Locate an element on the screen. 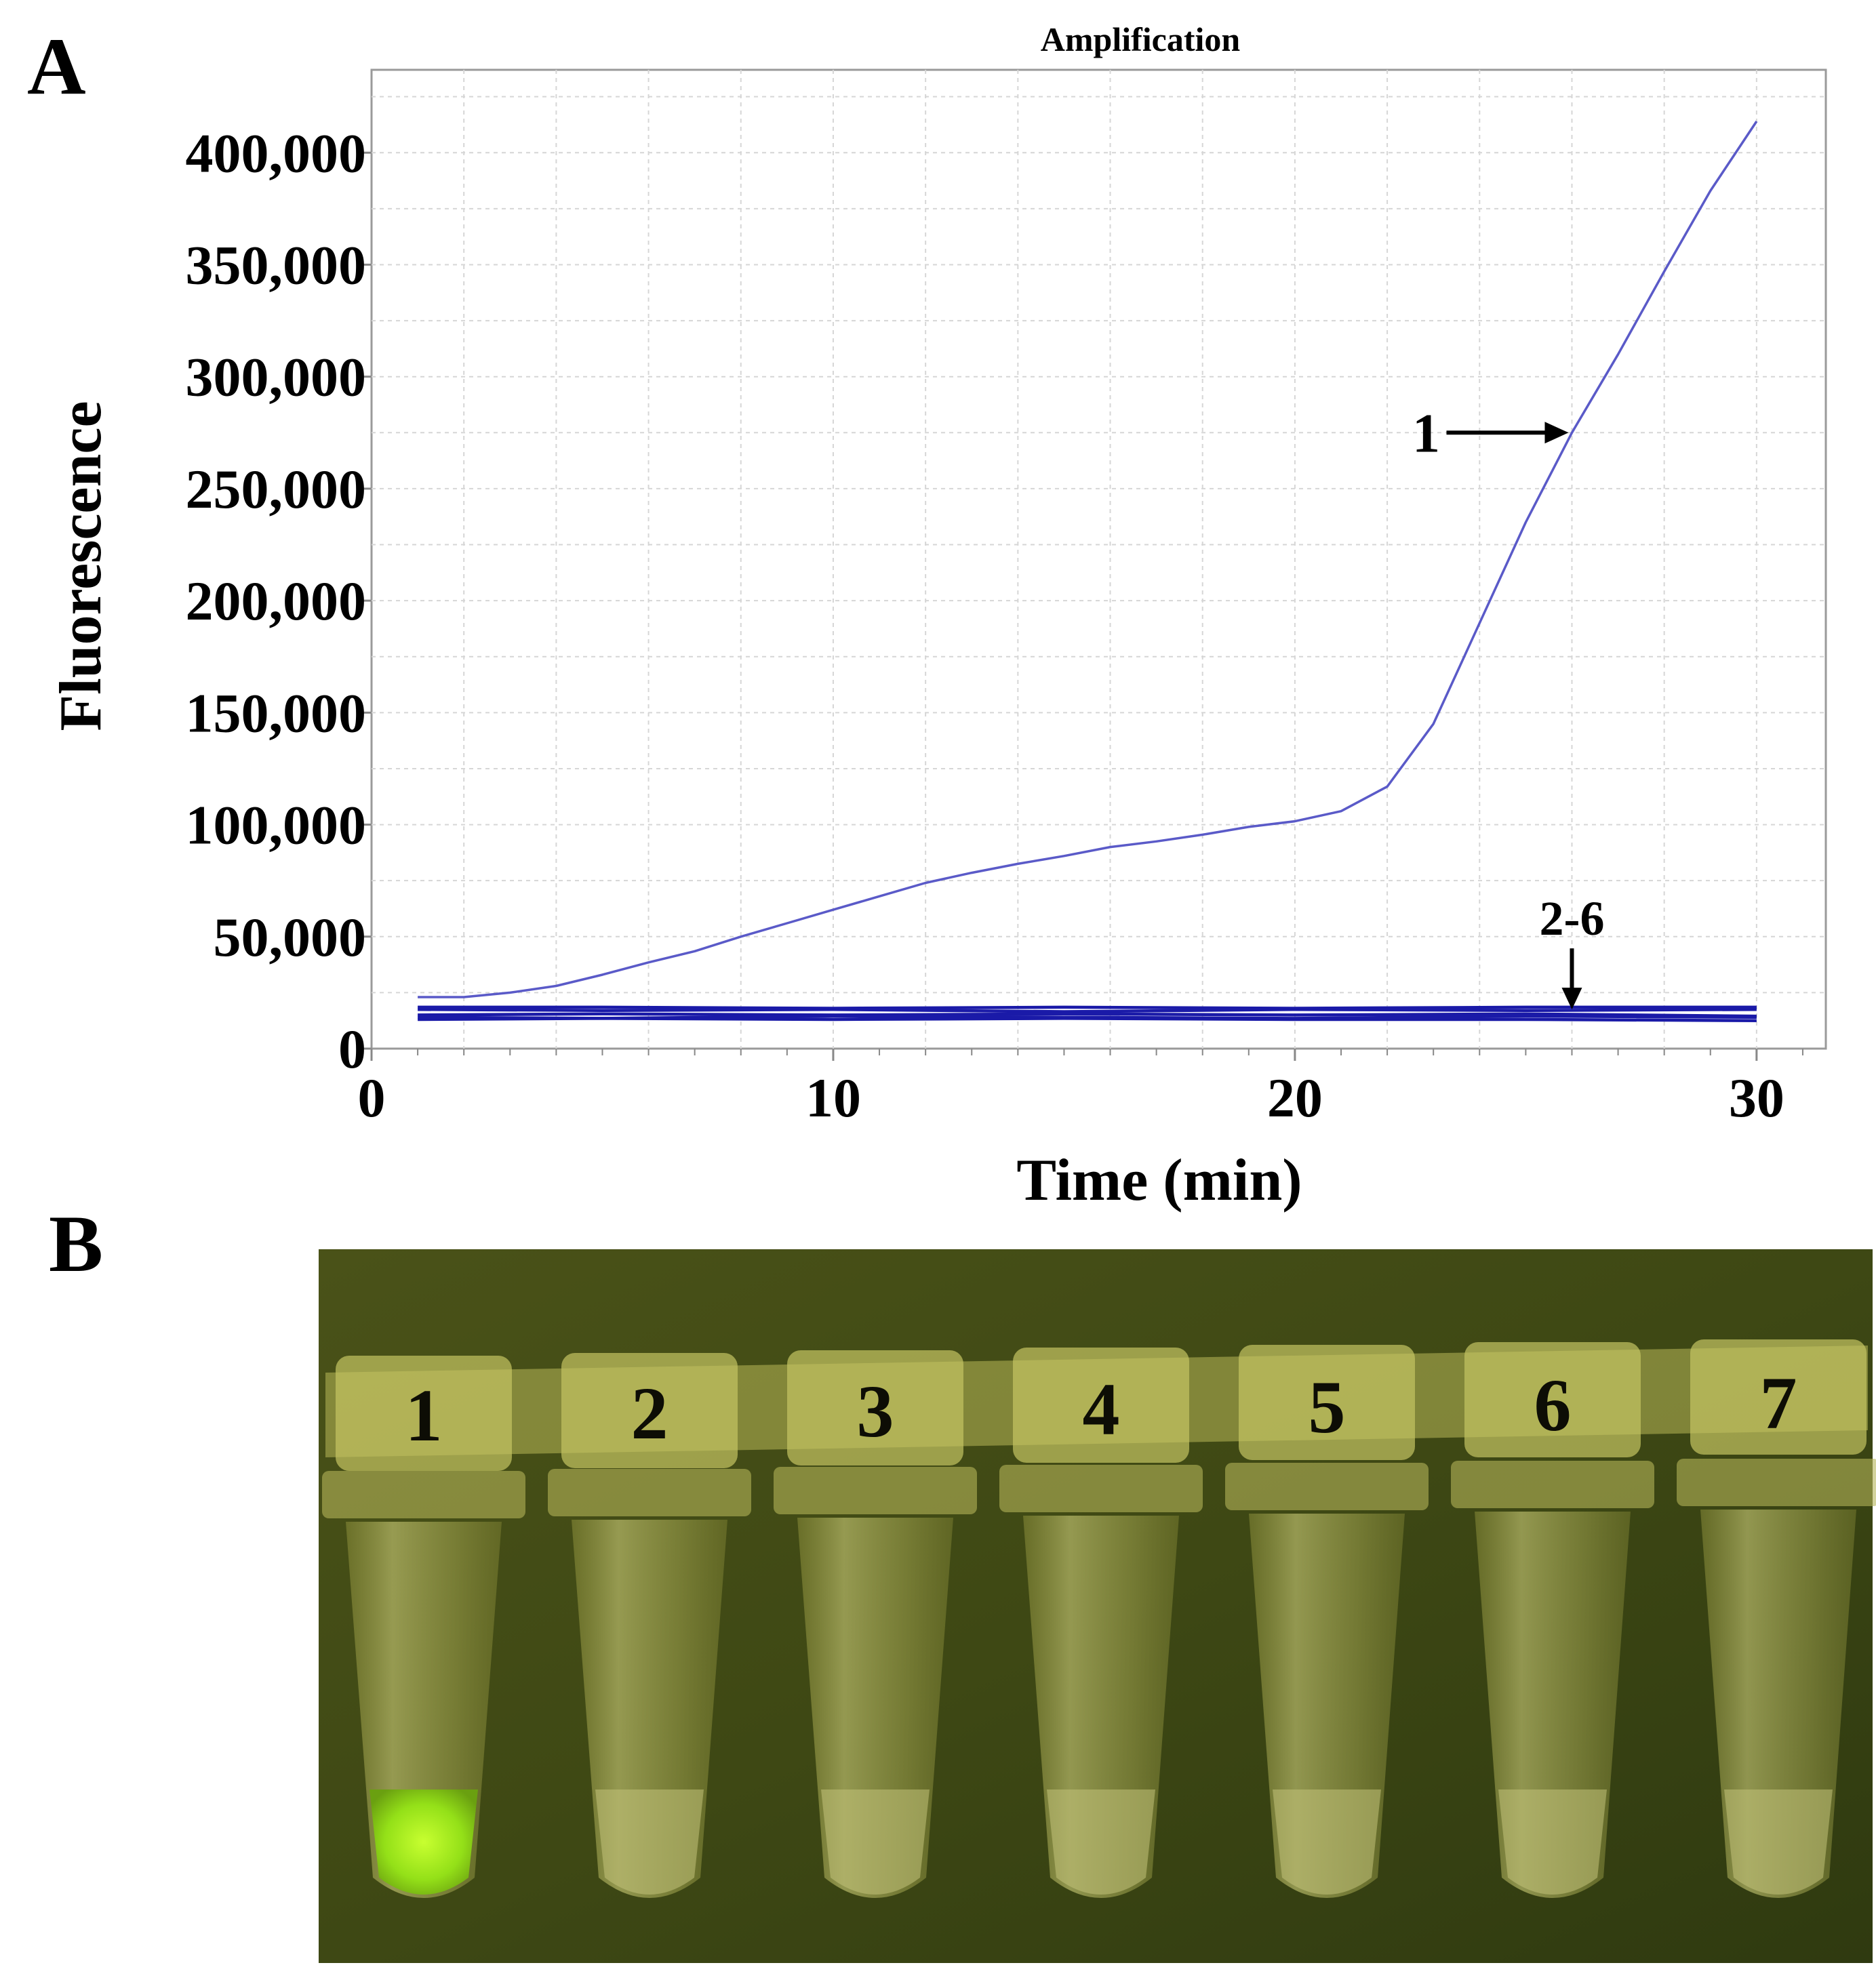 This screenshot has width=1876, height=1982. x-tick-label: 20 is located at coordinates (1295, 1098).